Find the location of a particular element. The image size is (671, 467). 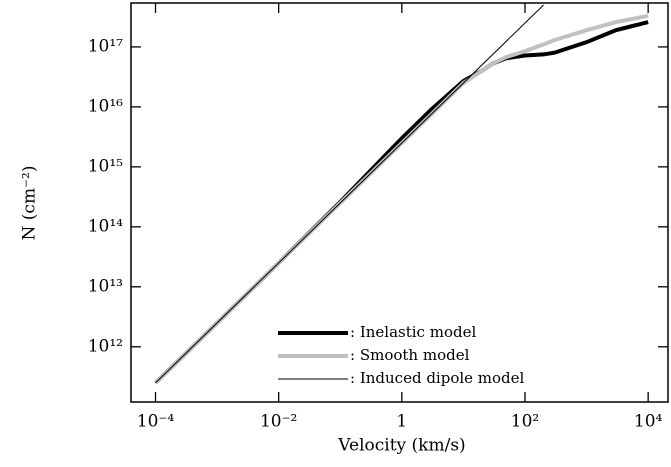

x-tick-label: 10⁻⁴ is located at coordinates (156, 422).